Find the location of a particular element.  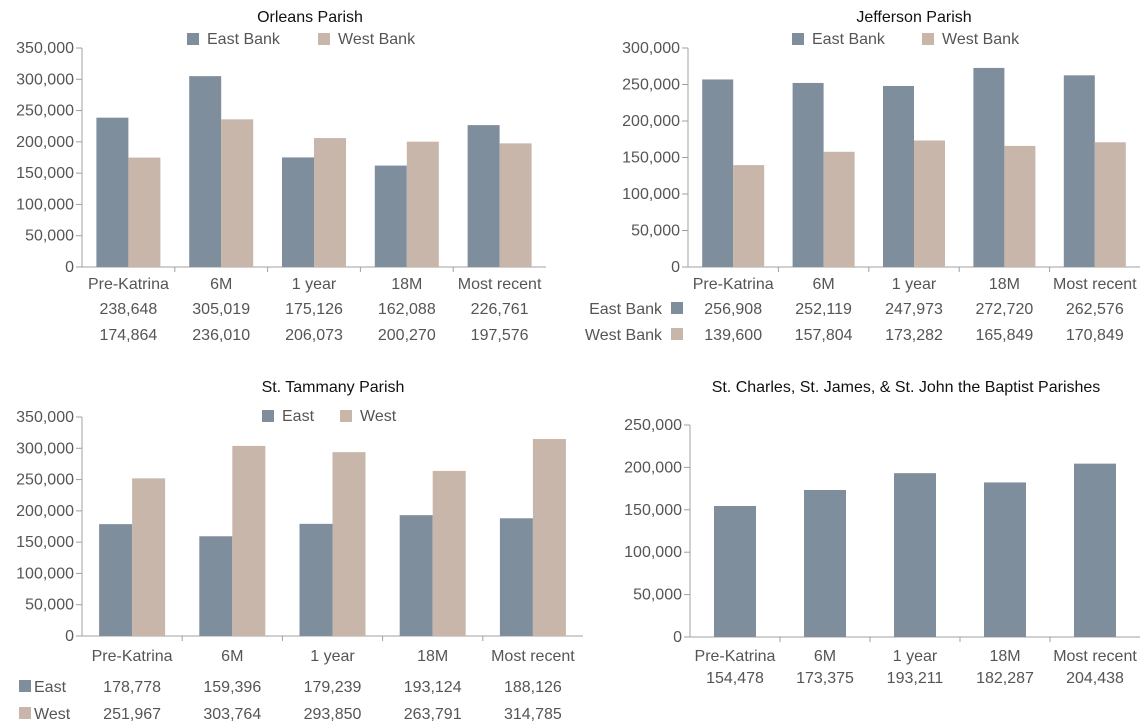

table-cell: 305,019 is located at coordinates (221, 309).